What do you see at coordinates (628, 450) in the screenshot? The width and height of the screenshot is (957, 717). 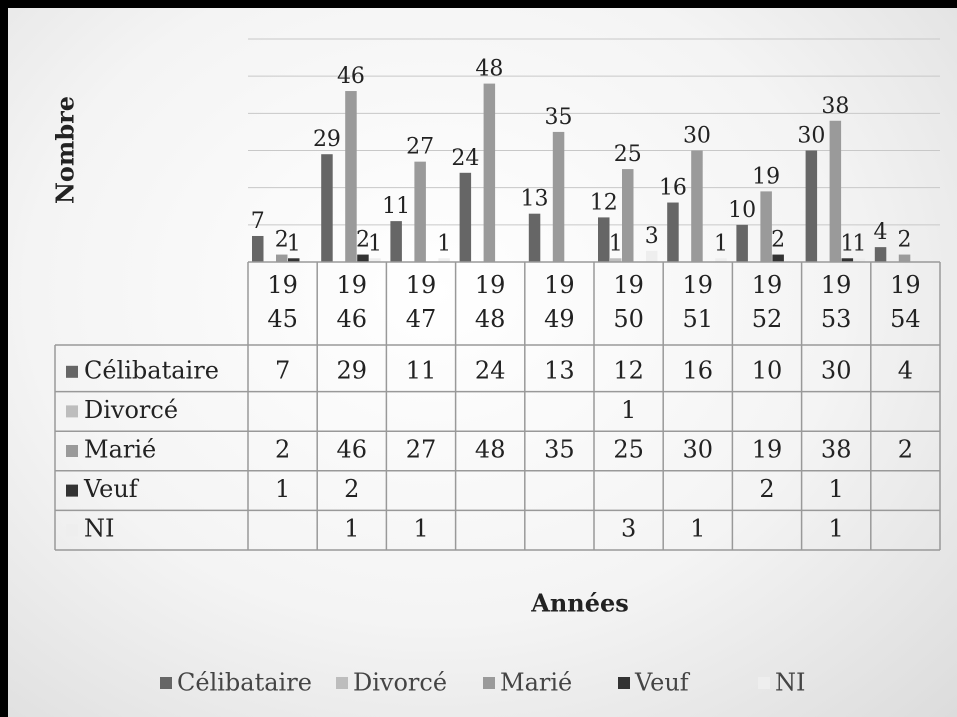 I see `table-cell: 25` at bounding box center [628, 450].